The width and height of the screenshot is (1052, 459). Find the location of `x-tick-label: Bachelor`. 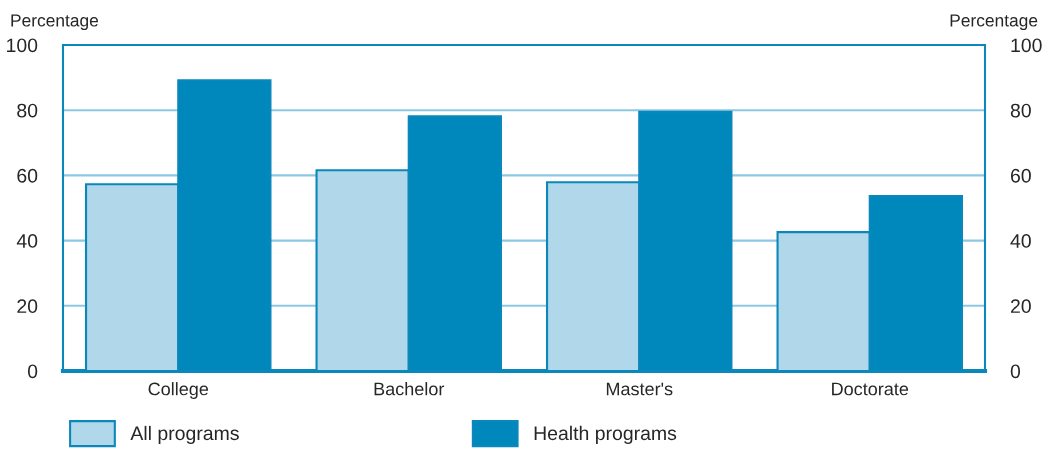

x-tick-label: Bachelor is located at coordinates (409, 389).